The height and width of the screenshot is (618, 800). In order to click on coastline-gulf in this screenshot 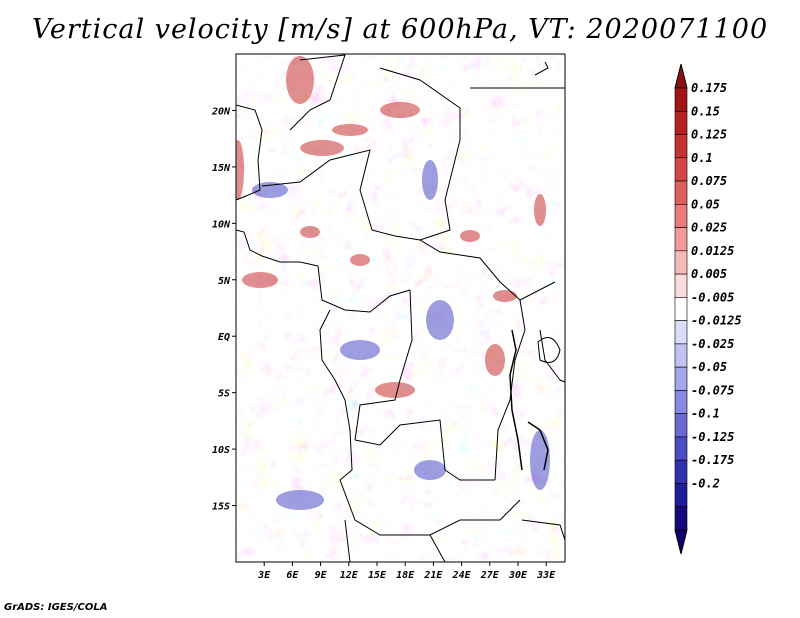, I will do `click(277, 248)`.